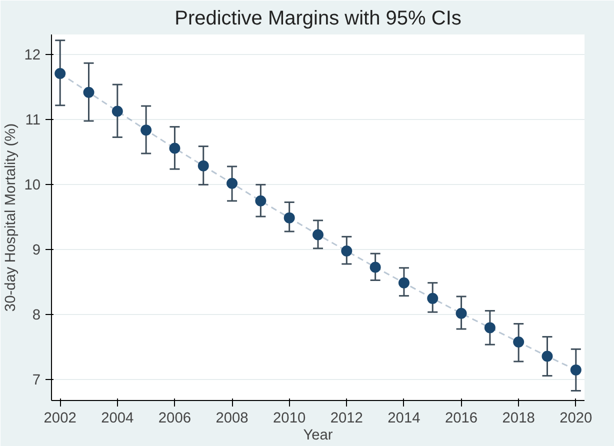 This screenshot has height=446, width=614. I want to click on y-tick-label: 9, so click(36, 250).